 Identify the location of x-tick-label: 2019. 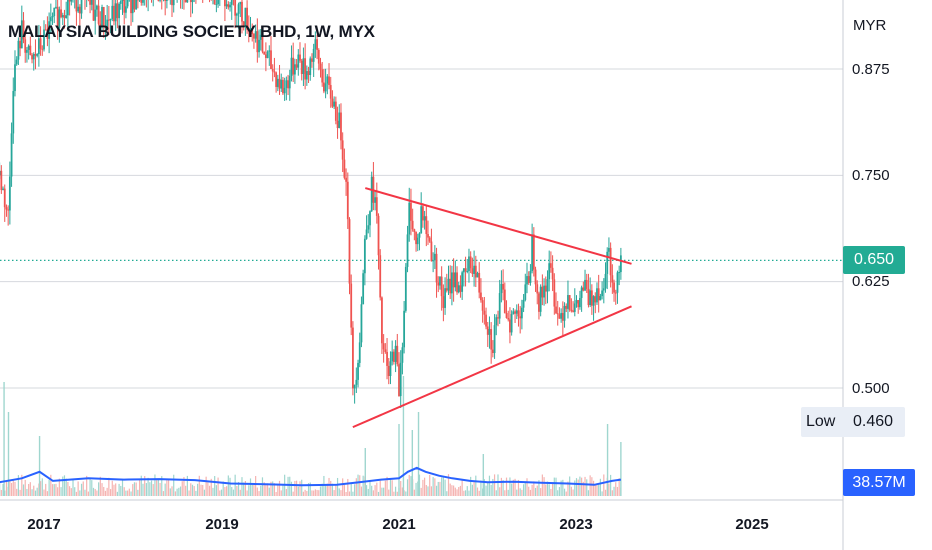
(222, 524).